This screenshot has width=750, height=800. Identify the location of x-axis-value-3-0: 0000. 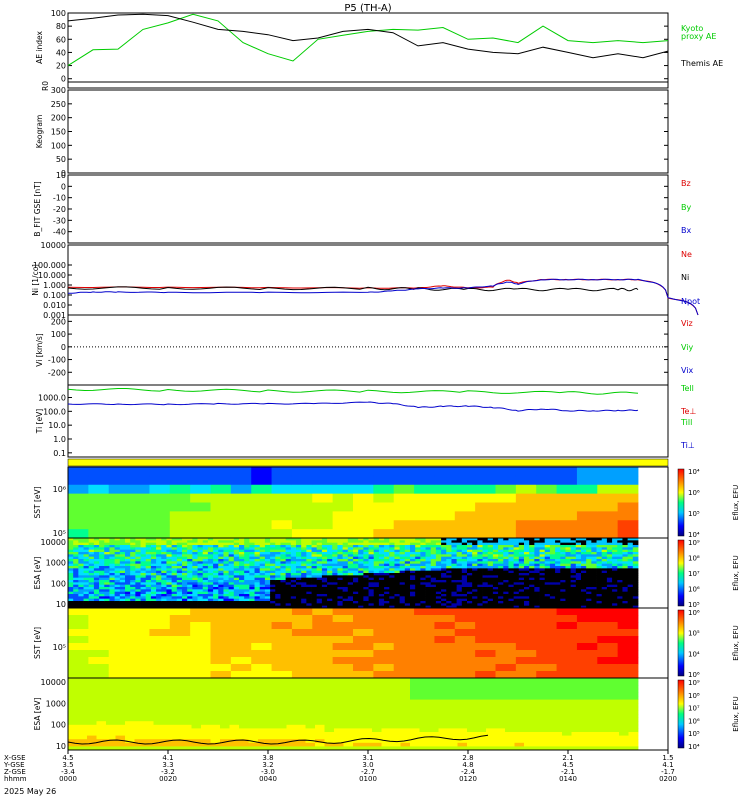
(68, 779).